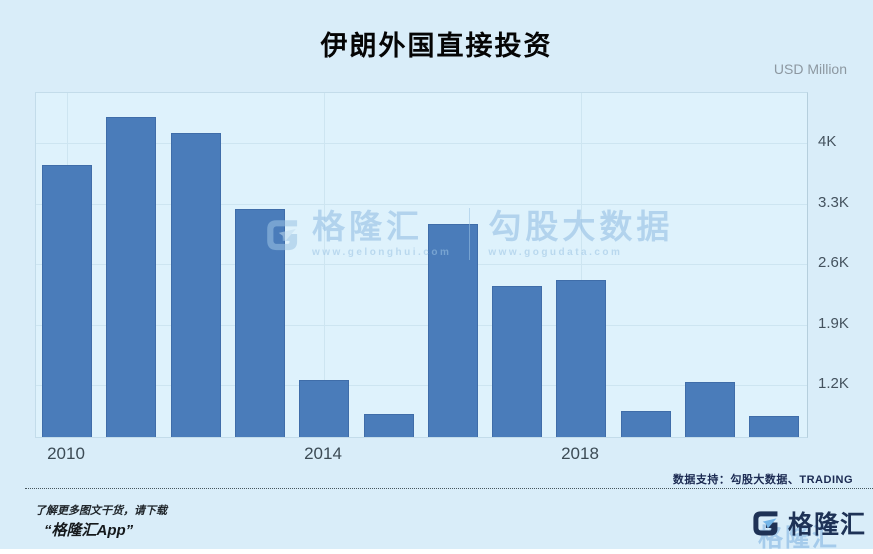 This screenshot has height=554, width=873. What do you see at coordinates (833, 262) in the screenshot?
I see `y-axis-tick-label-2.6K: 2.6K` at bounding box center [833, 262].